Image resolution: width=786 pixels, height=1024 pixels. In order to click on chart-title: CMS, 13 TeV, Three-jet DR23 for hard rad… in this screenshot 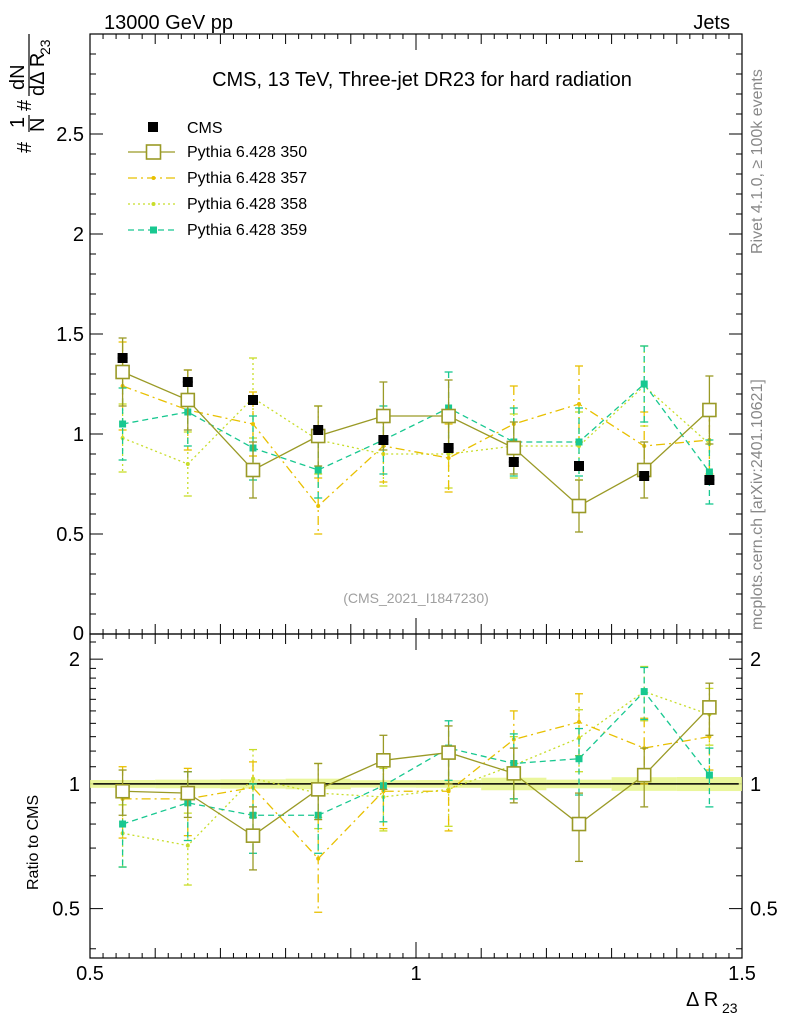, I will do `click(422, 80)`.